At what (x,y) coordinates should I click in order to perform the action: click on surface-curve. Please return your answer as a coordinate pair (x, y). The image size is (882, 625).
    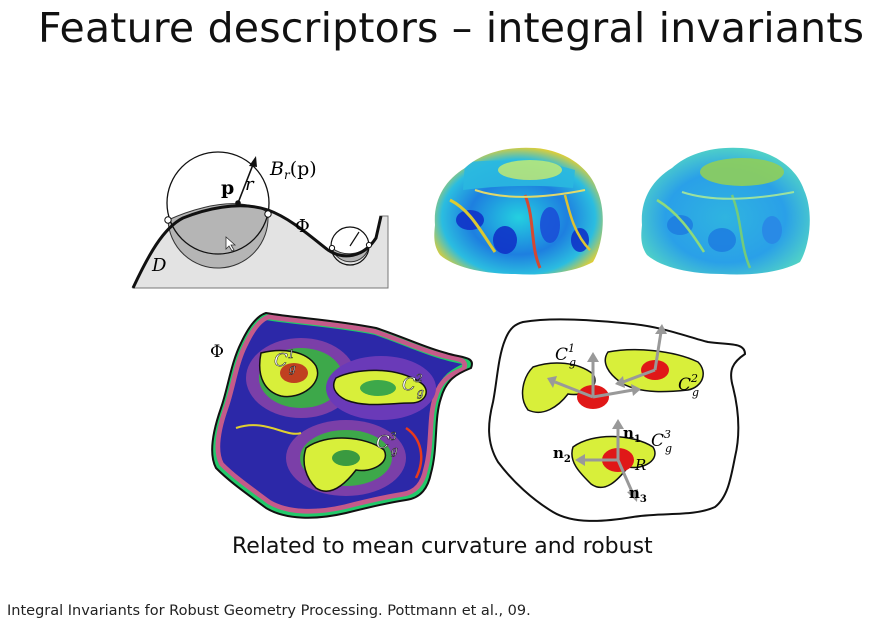
    Looking at the image, I should click on (257, 246).